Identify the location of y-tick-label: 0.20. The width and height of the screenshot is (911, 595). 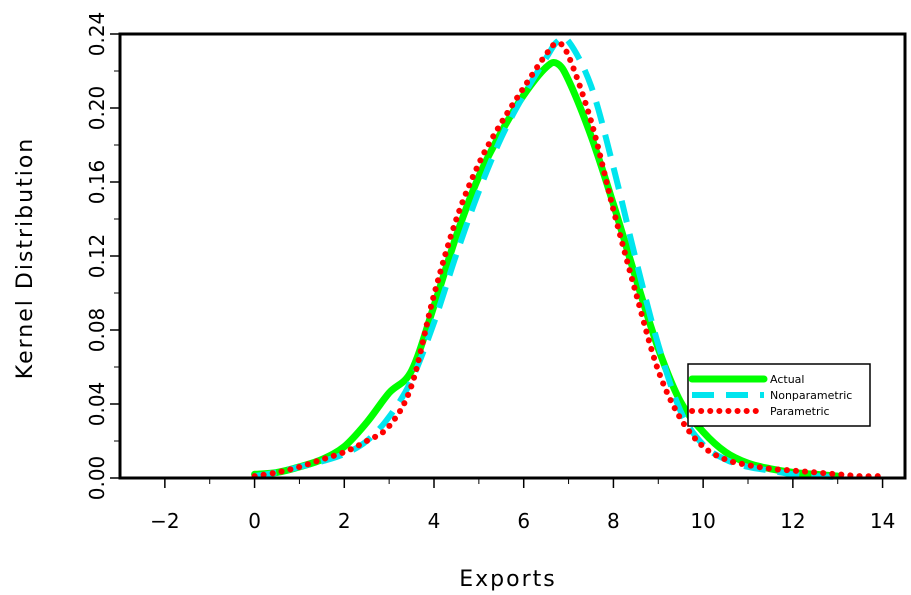
(97, 108).